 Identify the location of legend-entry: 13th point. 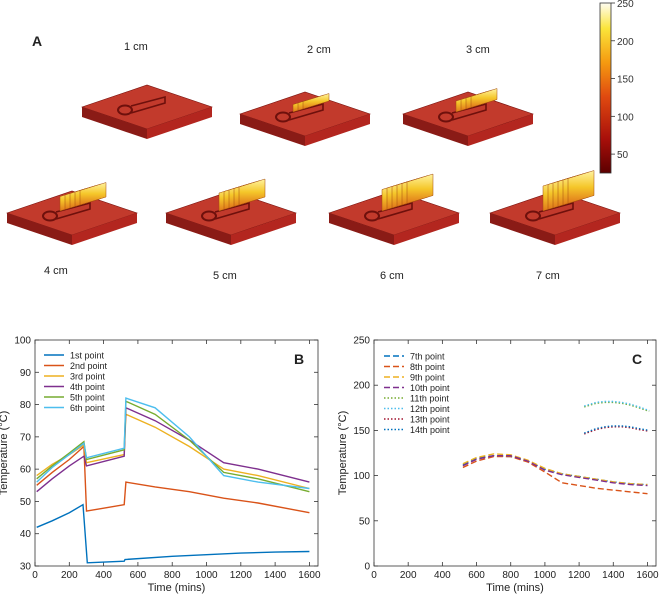
(430, 420).